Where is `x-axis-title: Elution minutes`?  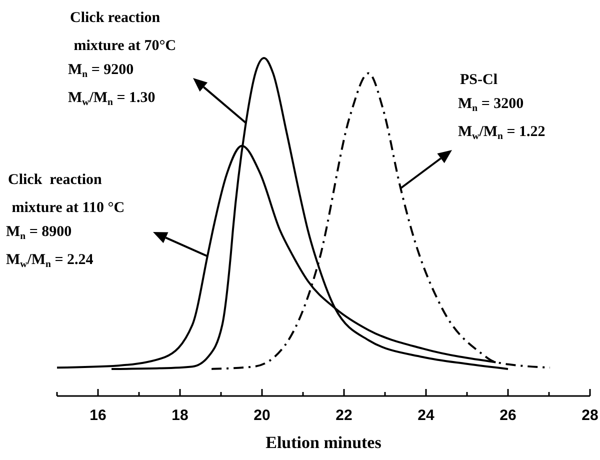 x-axis-title: Elution minutes is located at coordinates (324, 442).